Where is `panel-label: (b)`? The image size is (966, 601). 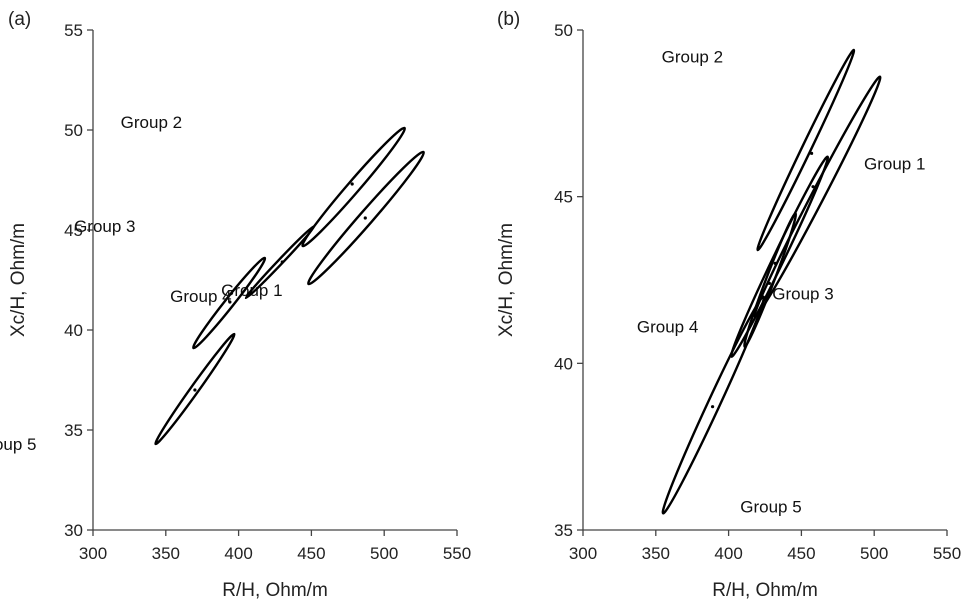 panel-label: (b) is located at coordinates (508, 19).